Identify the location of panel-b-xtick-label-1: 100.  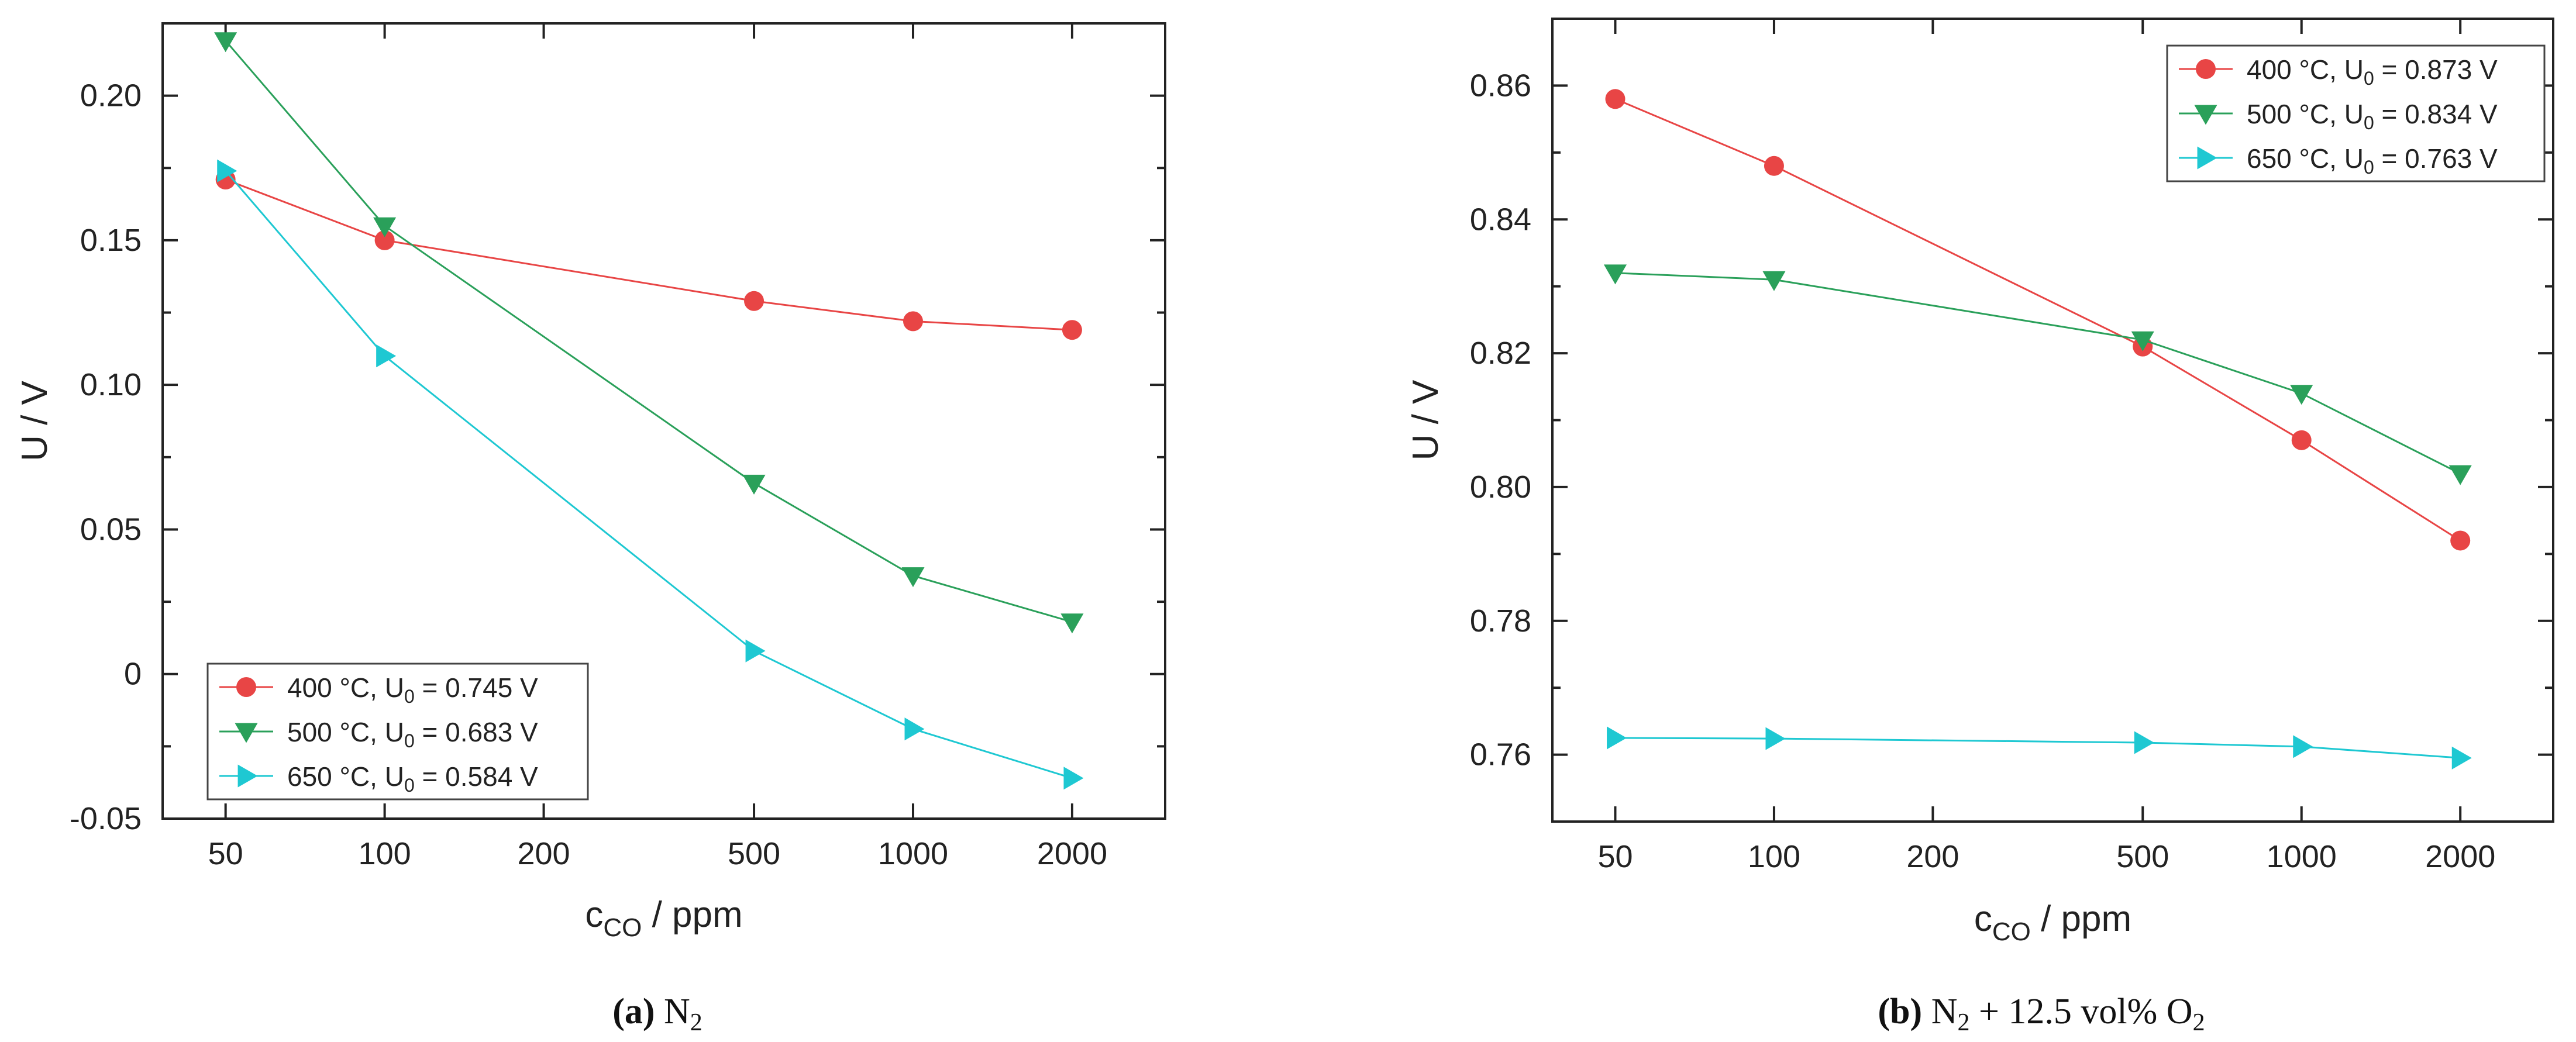
(1774, 856).